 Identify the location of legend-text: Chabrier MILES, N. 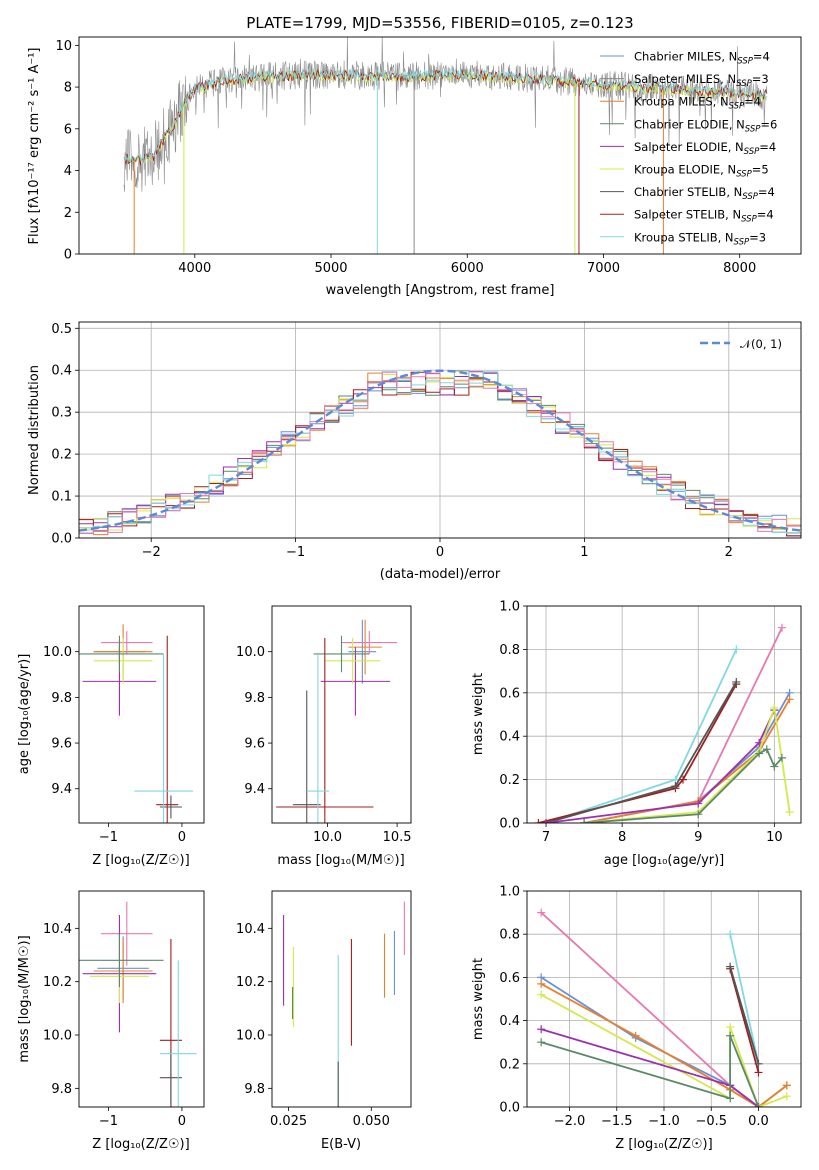
(685, 57).